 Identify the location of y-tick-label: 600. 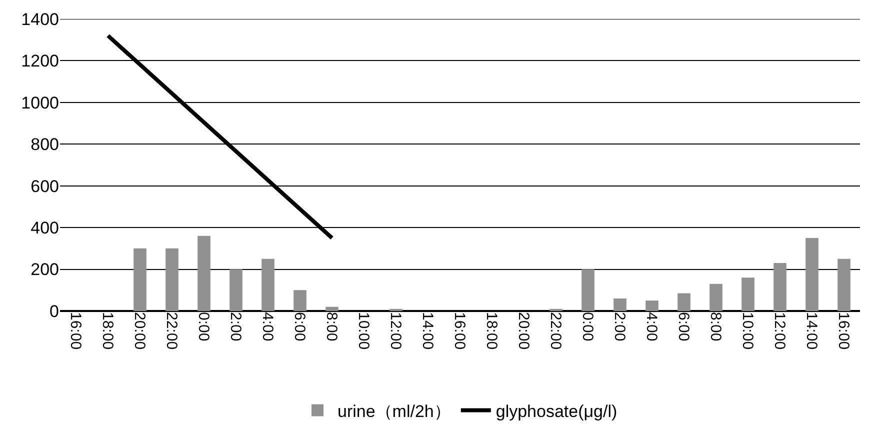
(44, 186).